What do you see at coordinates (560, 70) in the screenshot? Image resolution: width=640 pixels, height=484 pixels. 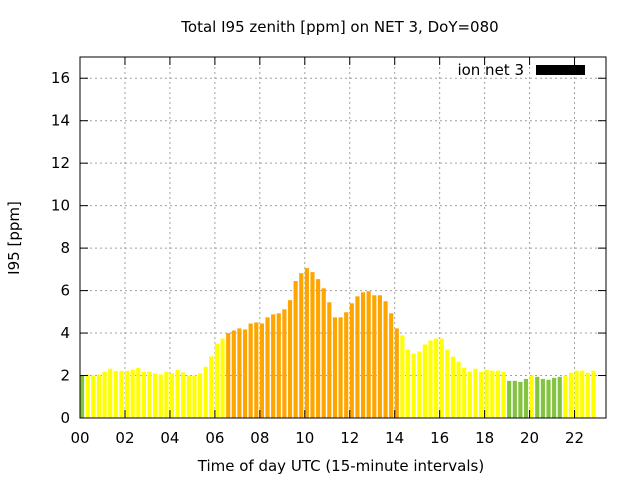 I see `legend-swatch` at bounding box center [560, 70].